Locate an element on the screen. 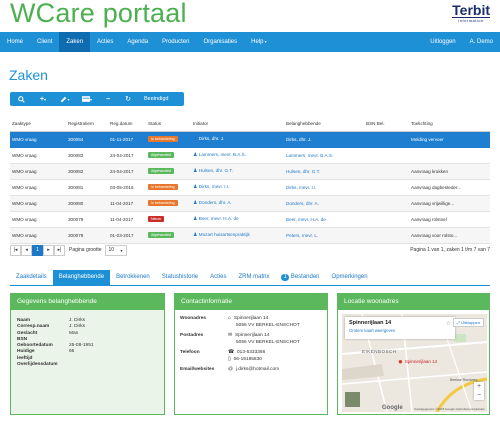  initiator-link: Mozart huisartsenpraktijk is located at coordinates (224, 234).